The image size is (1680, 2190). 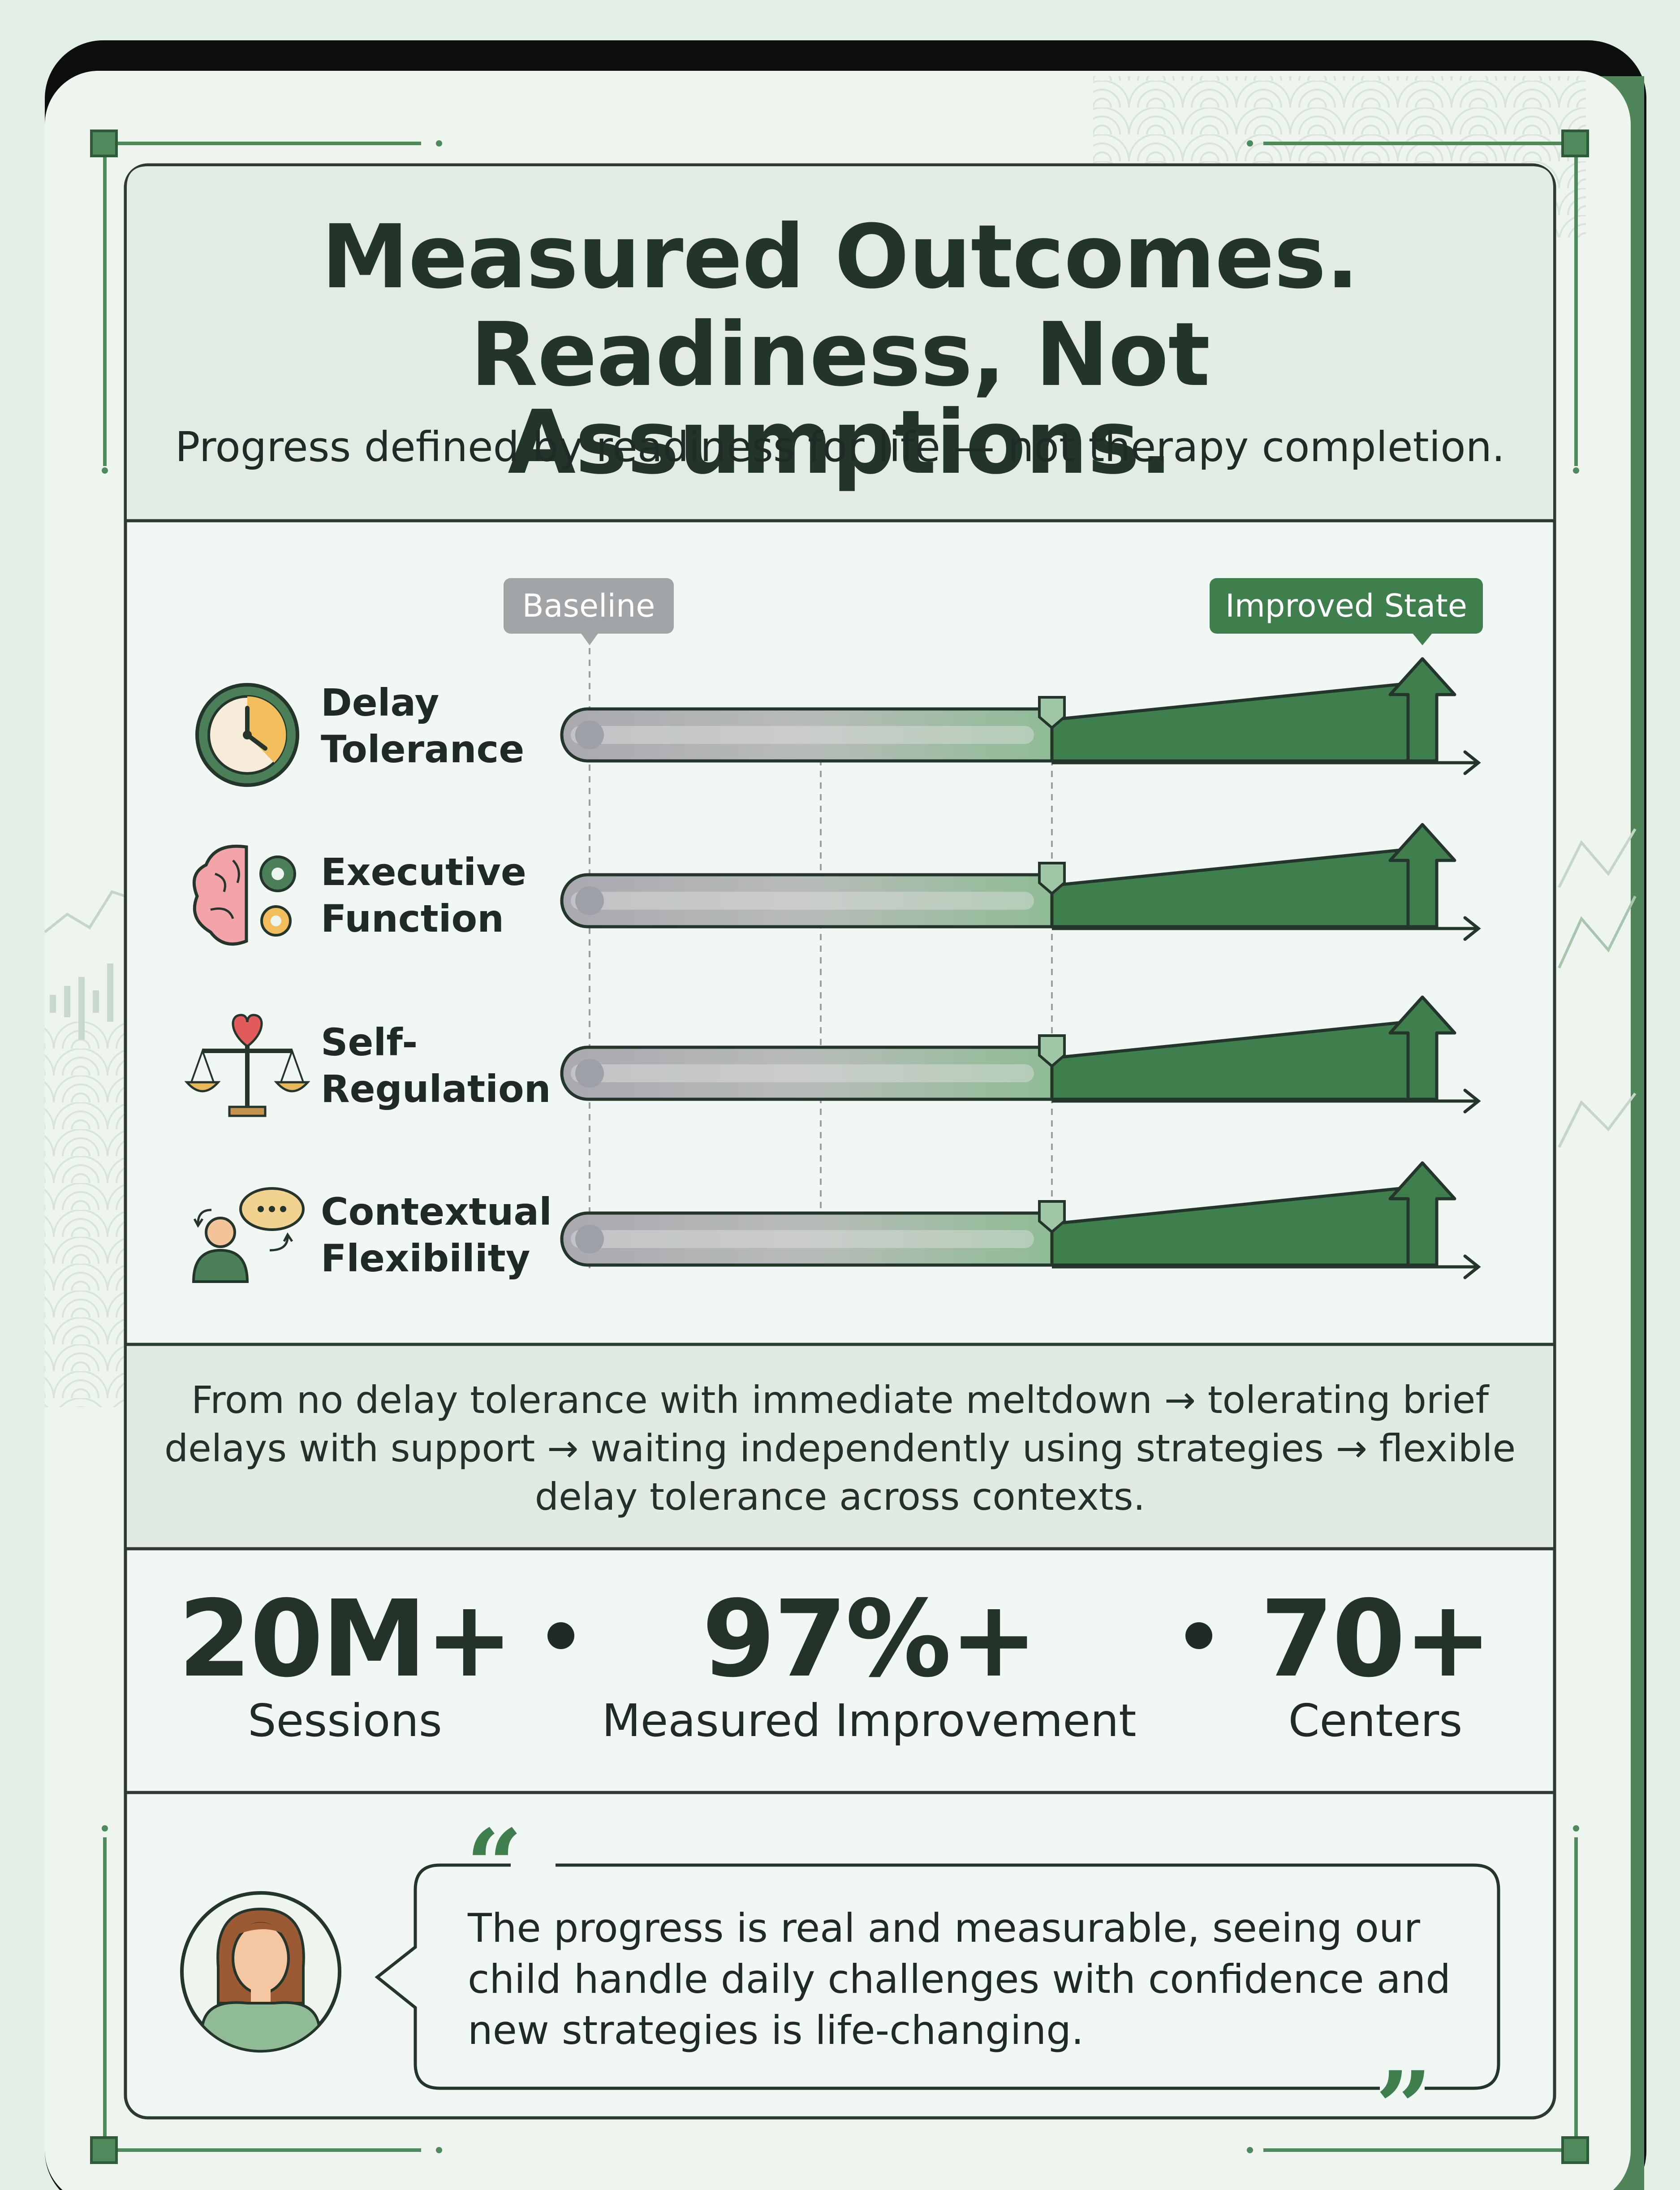 I want to click on row-label-executive-function: Executive Function, so click(x=423, y=895).